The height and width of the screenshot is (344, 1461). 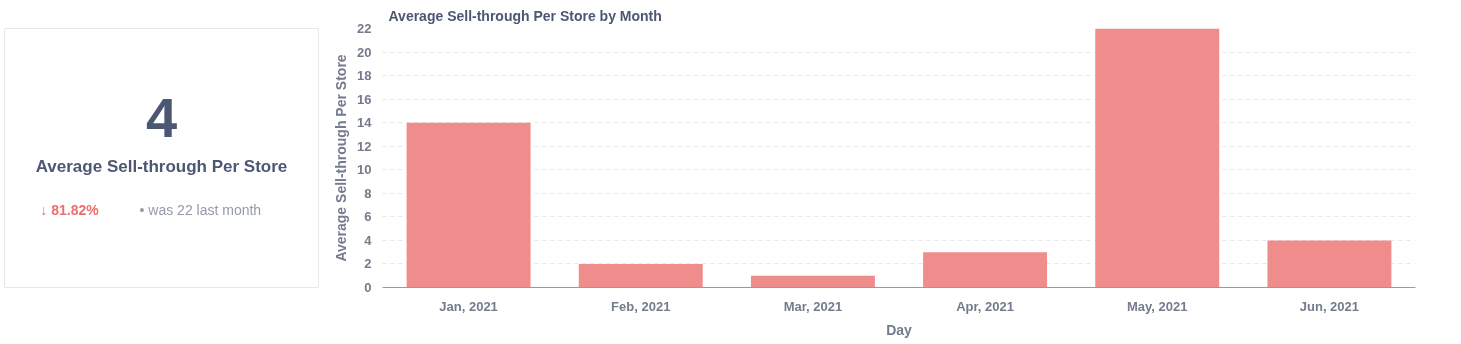 What do you see at coordinates (368, 240) in the screenshot?
I see `y-tick-label: 4` at bounding box center [368, 240].